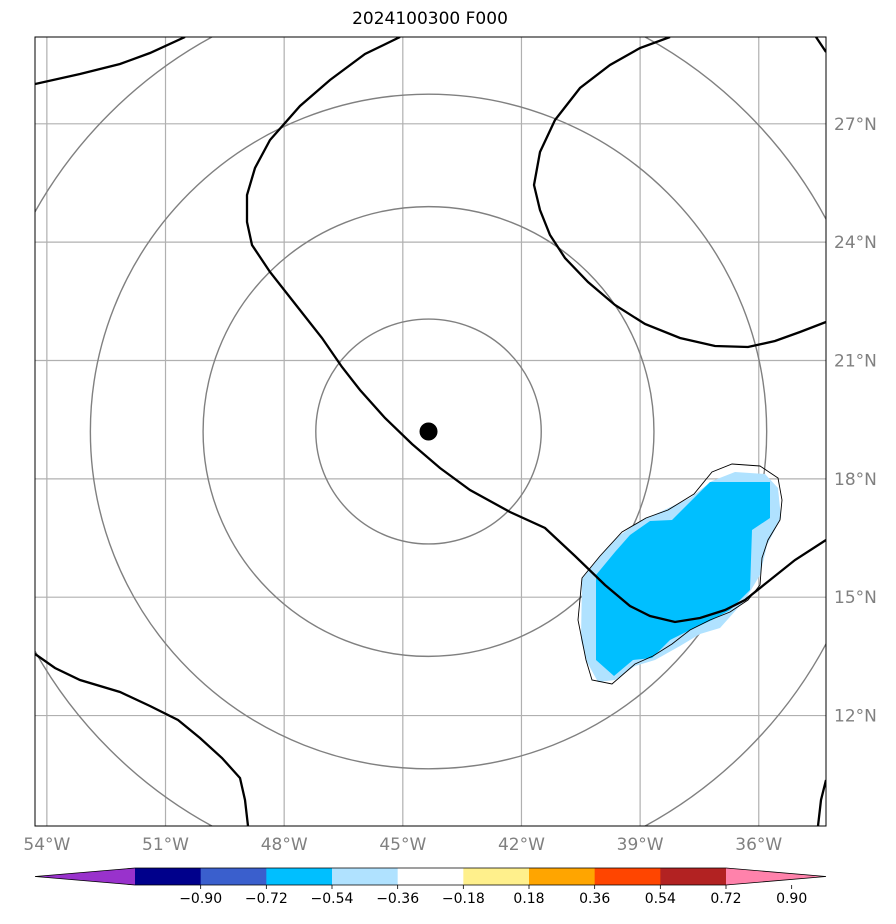  What do you see at coordinates (679, 193) in the screenshot?
I see `contour-line-upper-right` at bounding box center [679, 193].